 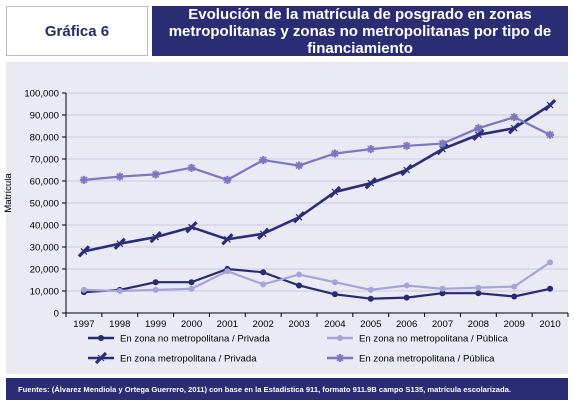 What do you see at coordinates (77, 31) in the screenshot?
I see `chart-number-label: Gráfica 6` at bounding box center [77, 31].